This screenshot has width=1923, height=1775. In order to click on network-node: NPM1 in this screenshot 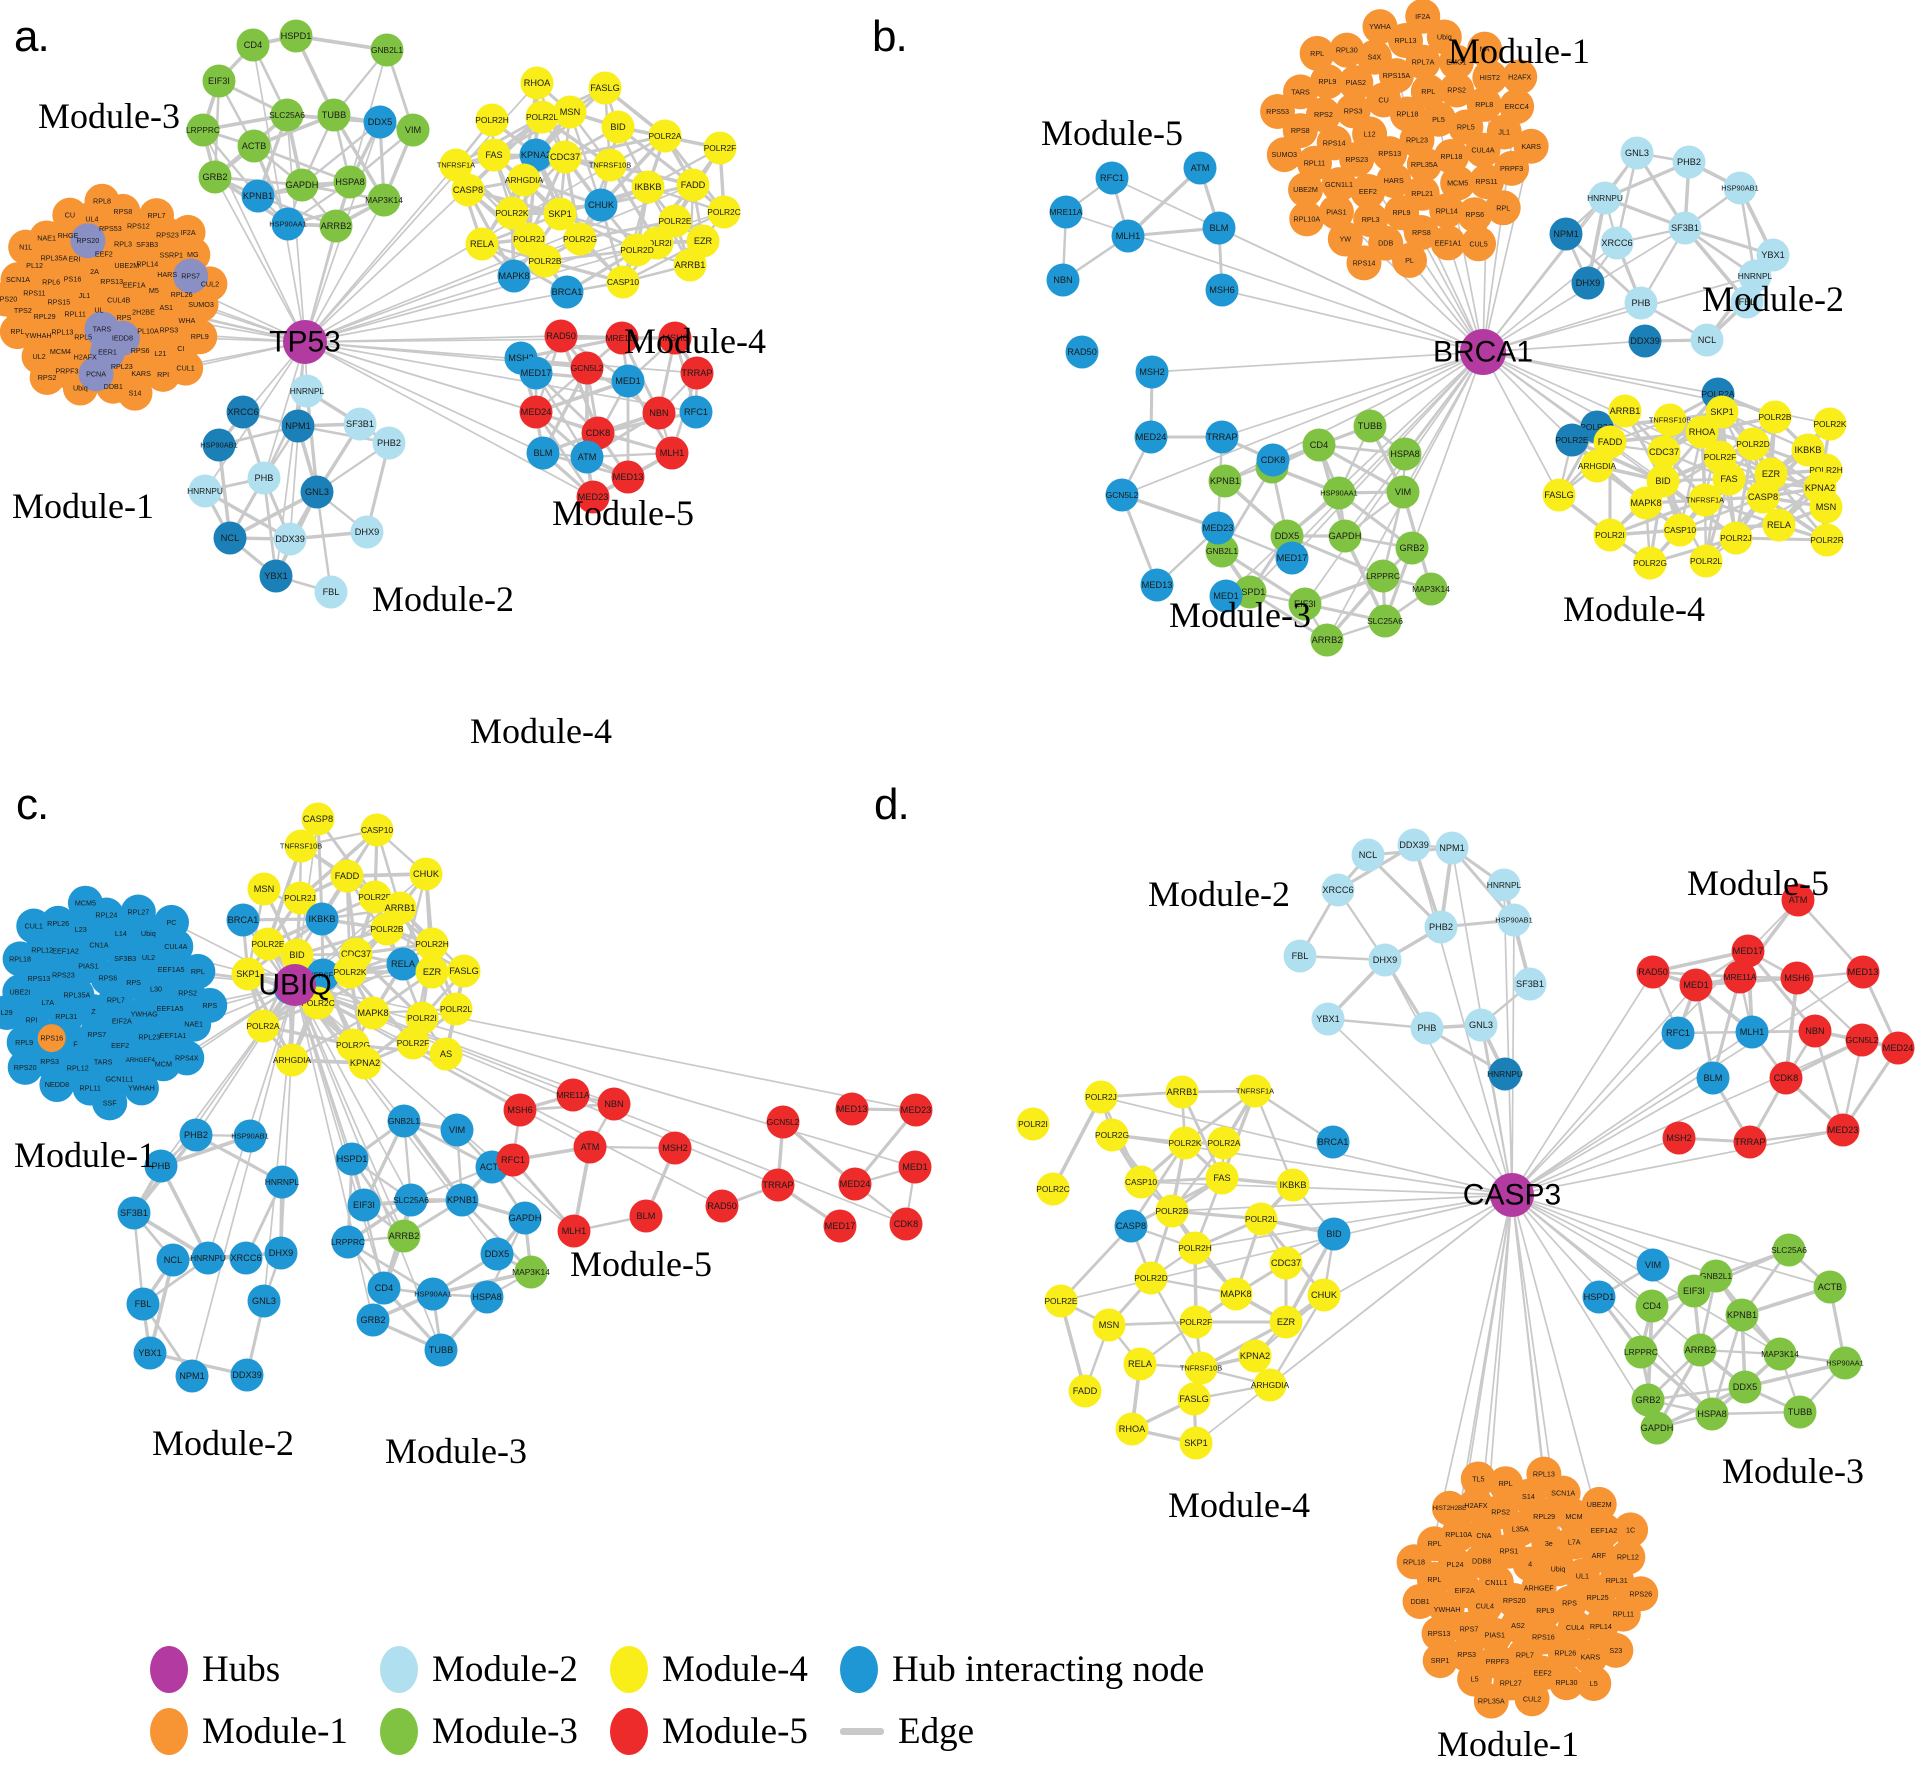, I will do `click(1566, 234)`.